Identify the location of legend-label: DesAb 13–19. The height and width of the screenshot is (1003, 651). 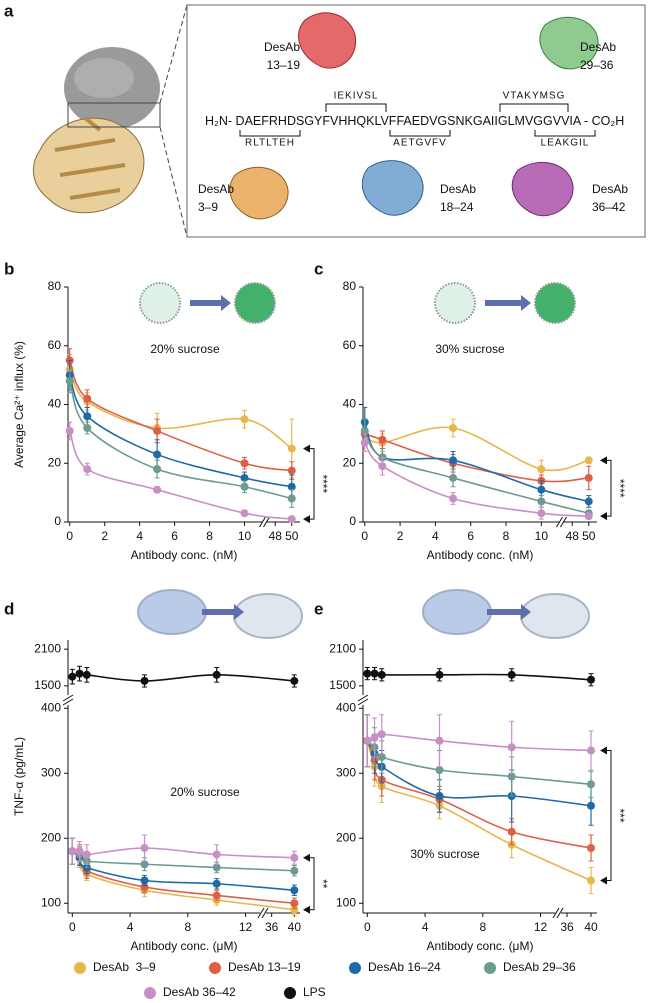
(264, 967).